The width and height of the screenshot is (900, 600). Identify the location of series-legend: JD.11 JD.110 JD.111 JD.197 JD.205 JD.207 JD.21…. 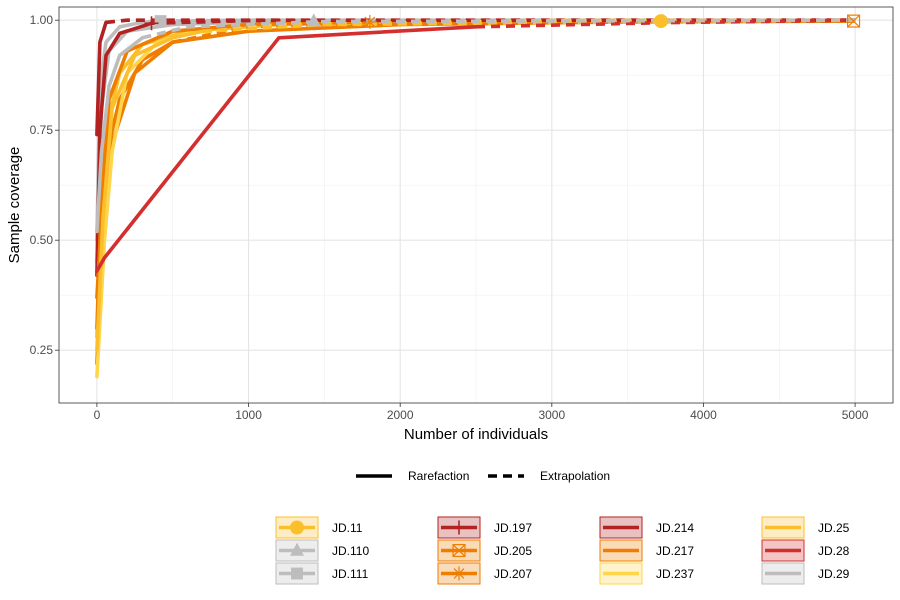
(562, 550).